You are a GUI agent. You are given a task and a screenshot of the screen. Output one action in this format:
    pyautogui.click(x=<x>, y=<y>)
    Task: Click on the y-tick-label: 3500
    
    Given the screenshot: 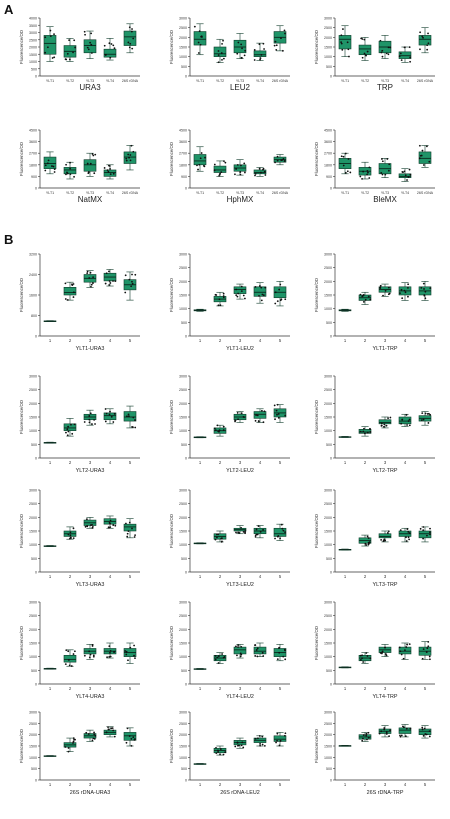 What is the action you would take?
    pyautogui.click(x=33, y=26)
    